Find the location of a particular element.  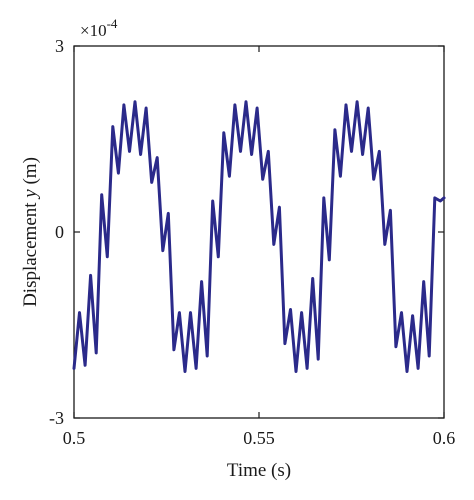

y-axis-label-variable: y is located at coordinates (30, 194).